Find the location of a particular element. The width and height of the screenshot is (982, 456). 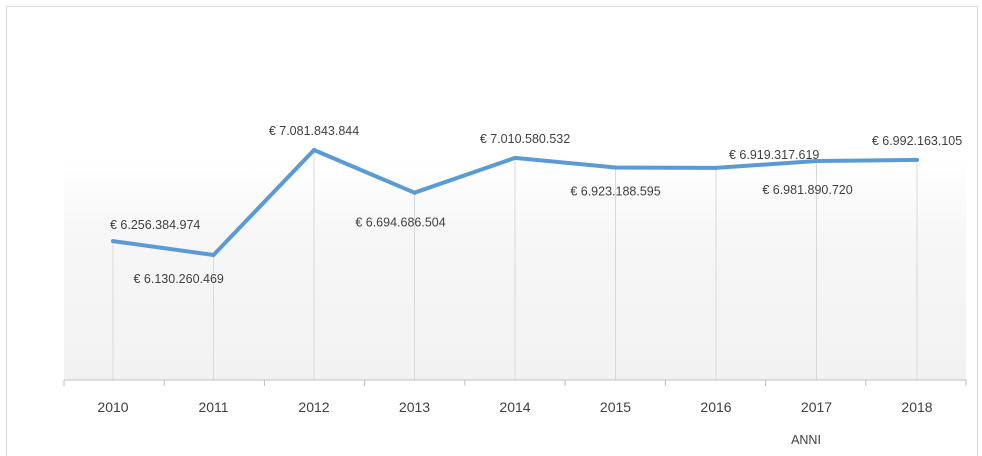

data-label: € 6.923.188.595 is located at coordinates (615, 192).